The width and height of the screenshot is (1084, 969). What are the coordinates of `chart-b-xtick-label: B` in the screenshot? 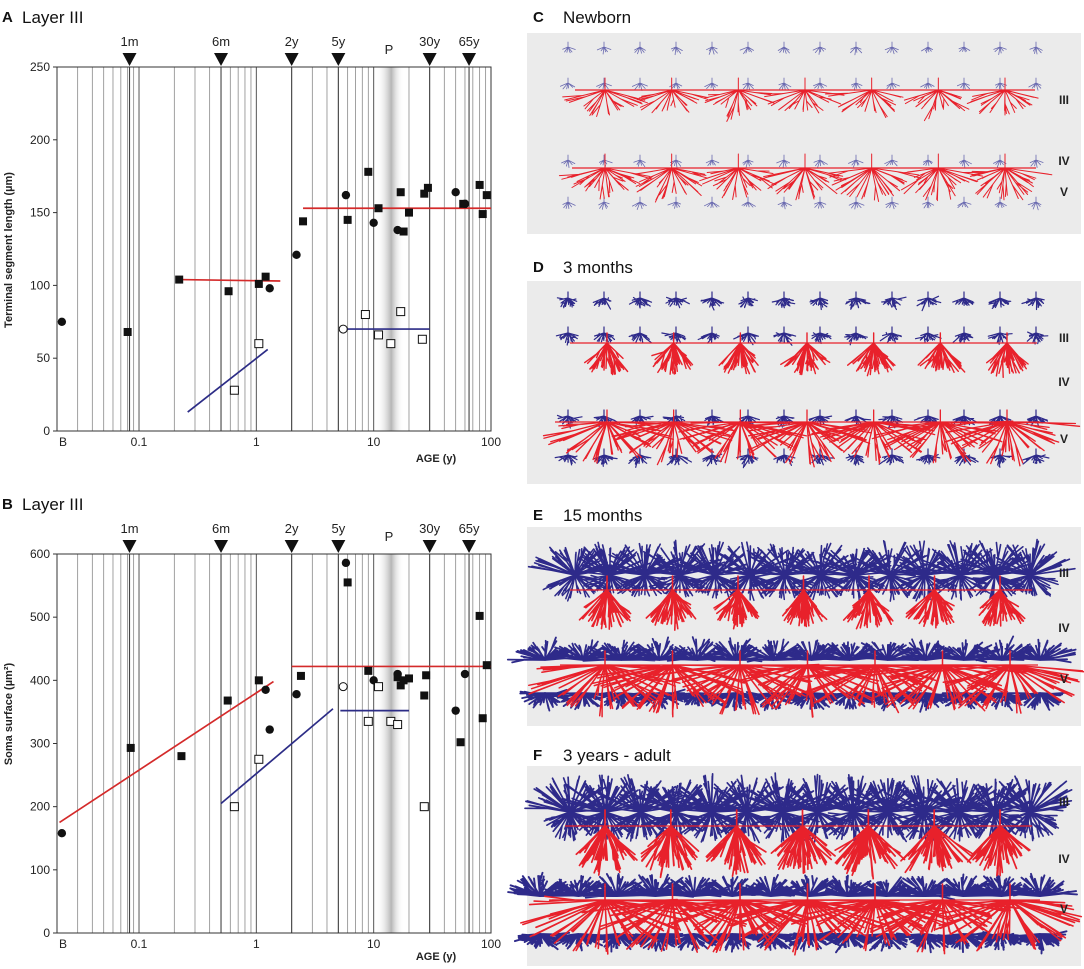 It's located at (63, 944).